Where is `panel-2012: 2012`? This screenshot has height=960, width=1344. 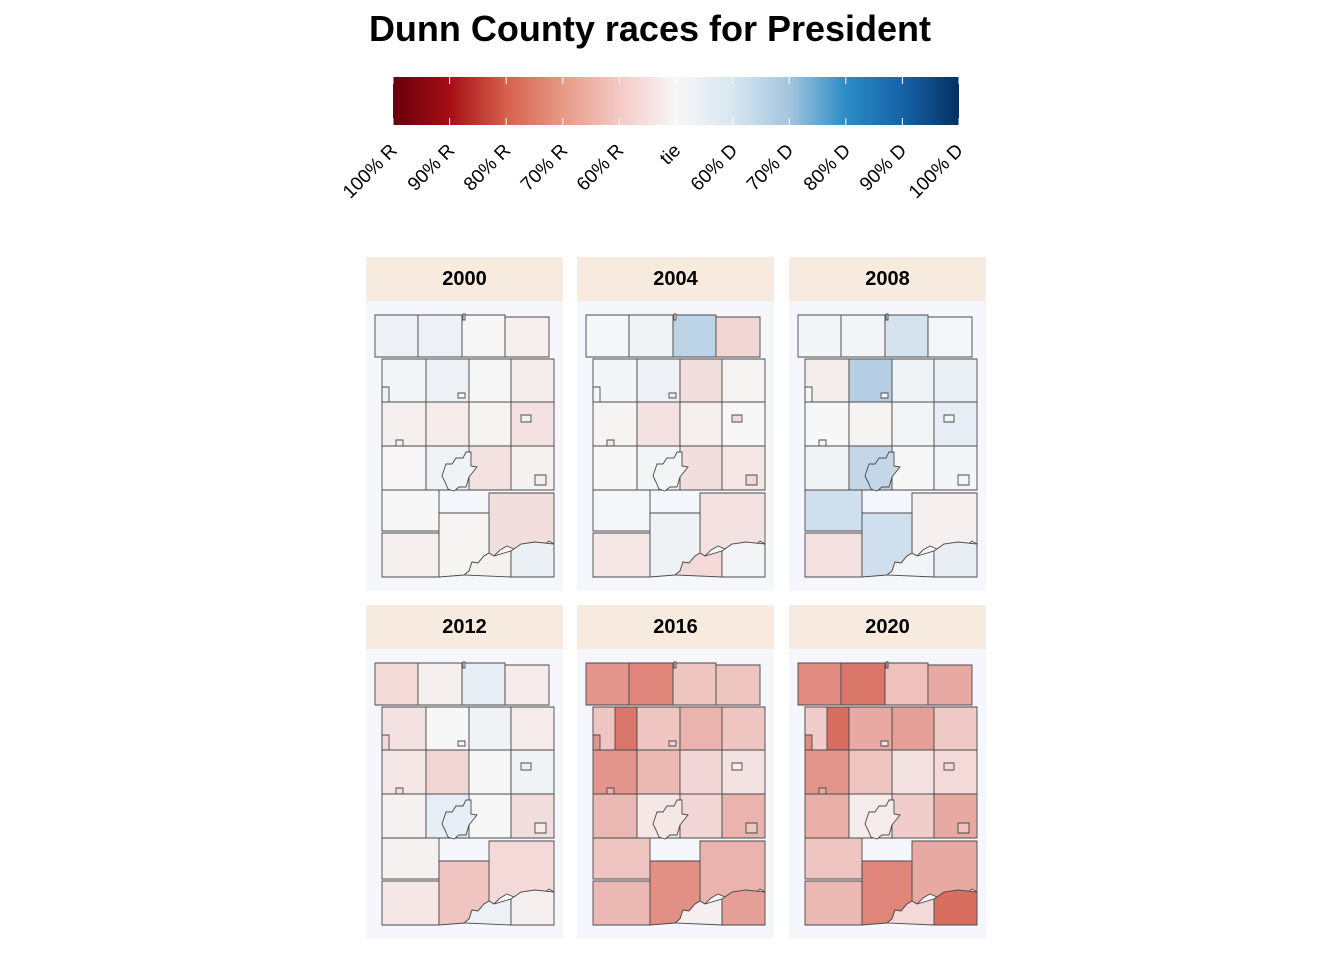
panel-2012: 2012 is located at coordinates (464, 772).